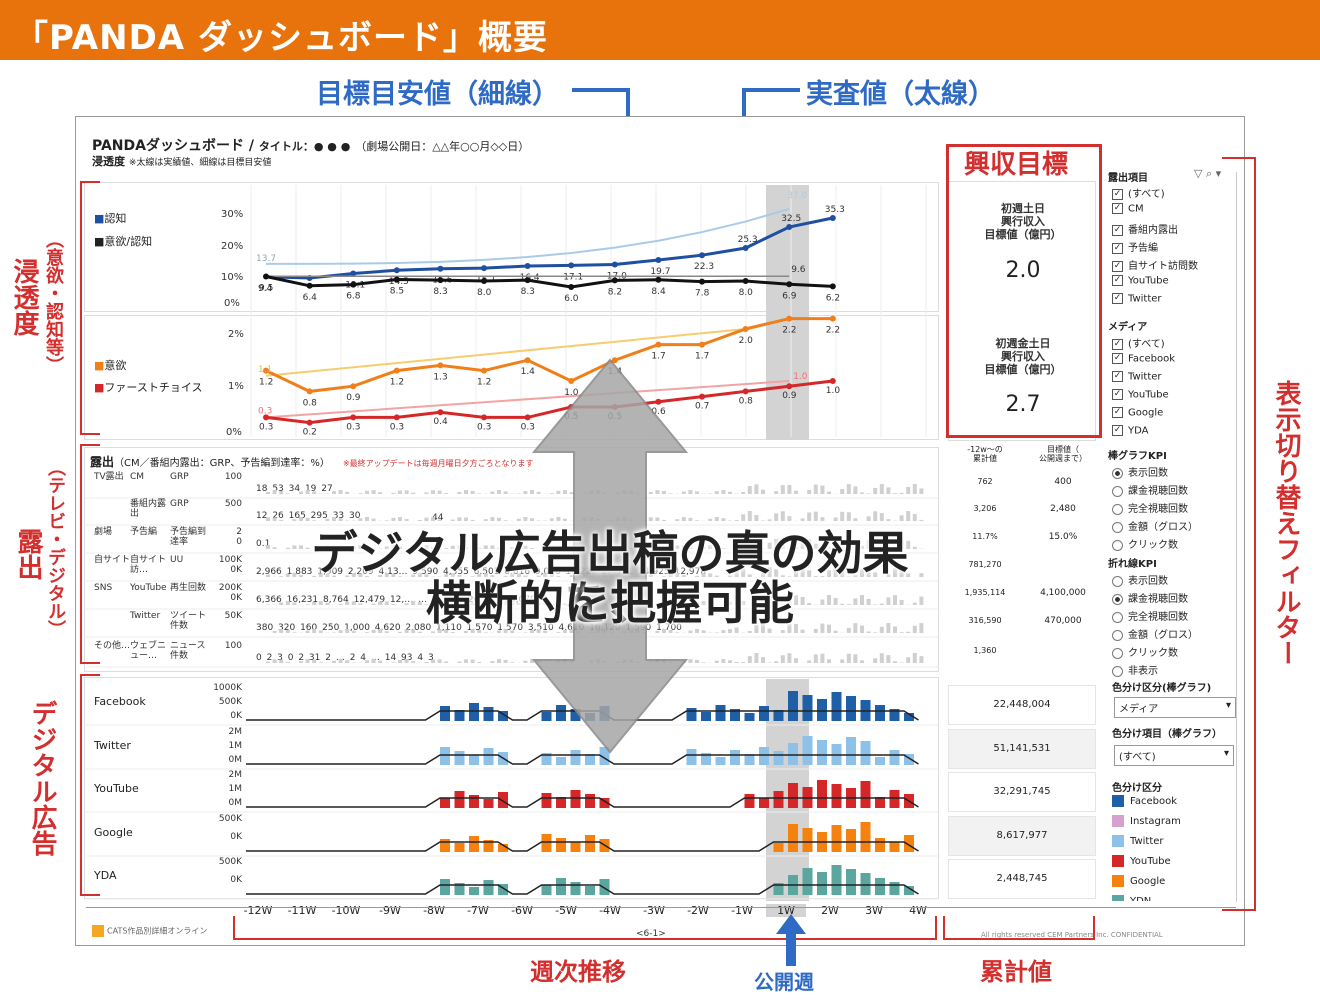 This screenshot has width=1320, height=1000. I want to click on label-release-week: 公開週, so click(784, 982).